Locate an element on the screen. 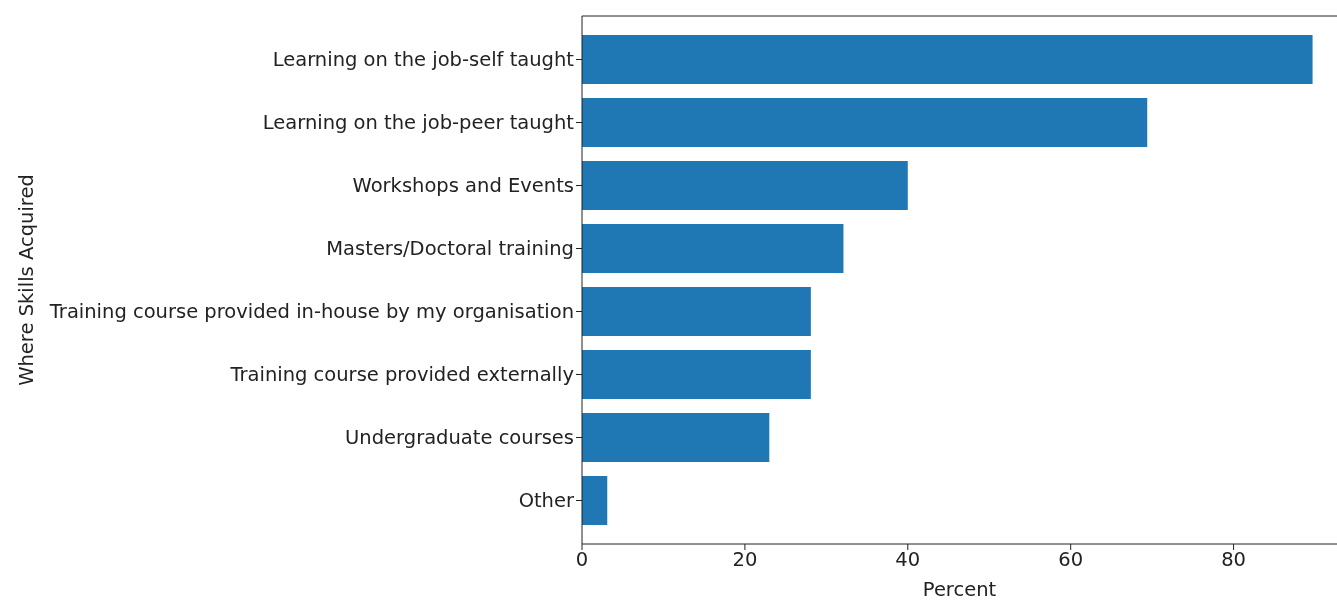 The height and width of the screenshot is (606, 1337). x-tick-label: 40 is located at coordinates (908, 559).